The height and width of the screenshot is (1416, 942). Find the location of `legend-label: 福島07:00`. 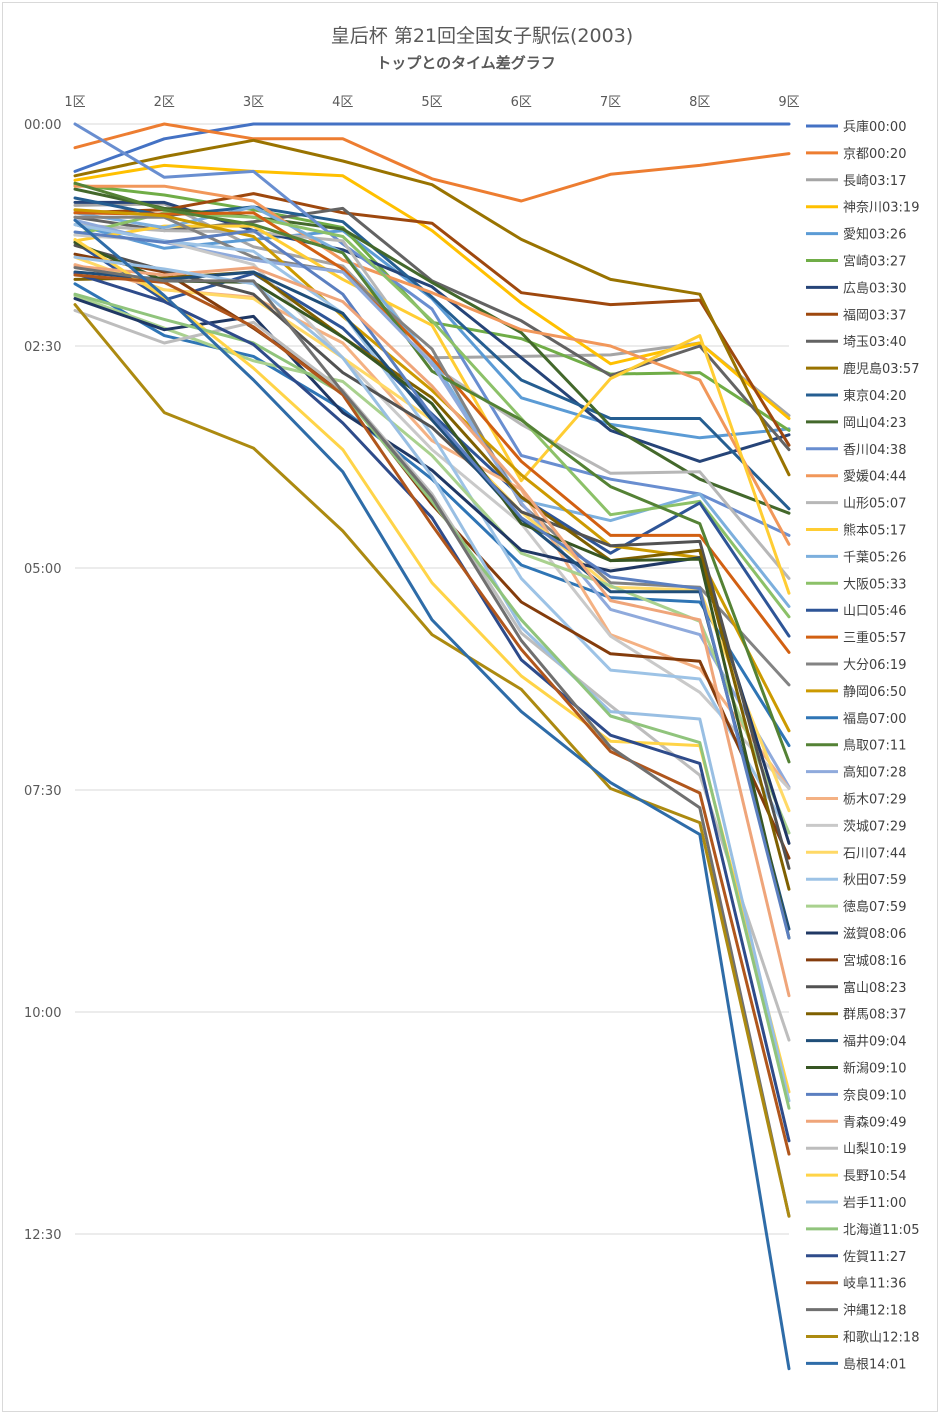

legend-label: 福島07:00 is located at coordinates (874, 719).